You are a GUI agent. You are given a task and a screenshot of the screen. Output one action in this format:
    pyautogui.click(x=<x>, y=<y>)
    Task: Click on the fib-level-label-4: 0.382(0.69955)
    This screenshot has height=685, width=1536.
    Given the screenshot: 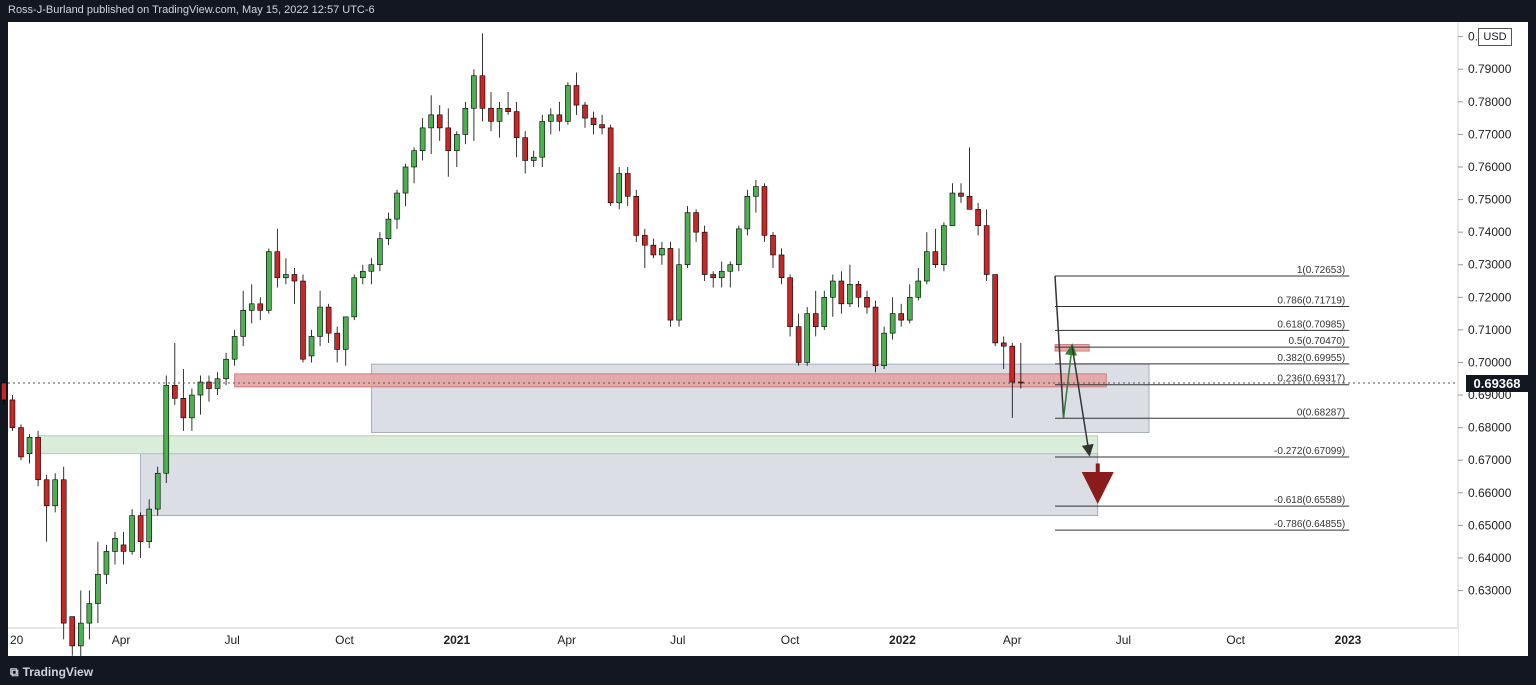 What is the action you would take?
    pyautogui.click(x=1311, y=358)
    